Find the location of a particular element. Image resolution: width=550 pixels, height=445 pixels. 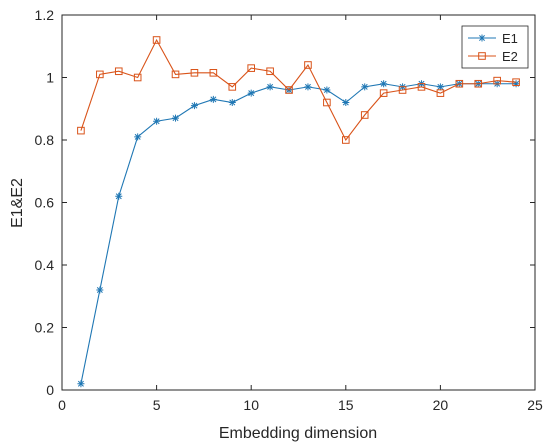

y-axis-title: E1&E2 is located at coordinates (17, 203).